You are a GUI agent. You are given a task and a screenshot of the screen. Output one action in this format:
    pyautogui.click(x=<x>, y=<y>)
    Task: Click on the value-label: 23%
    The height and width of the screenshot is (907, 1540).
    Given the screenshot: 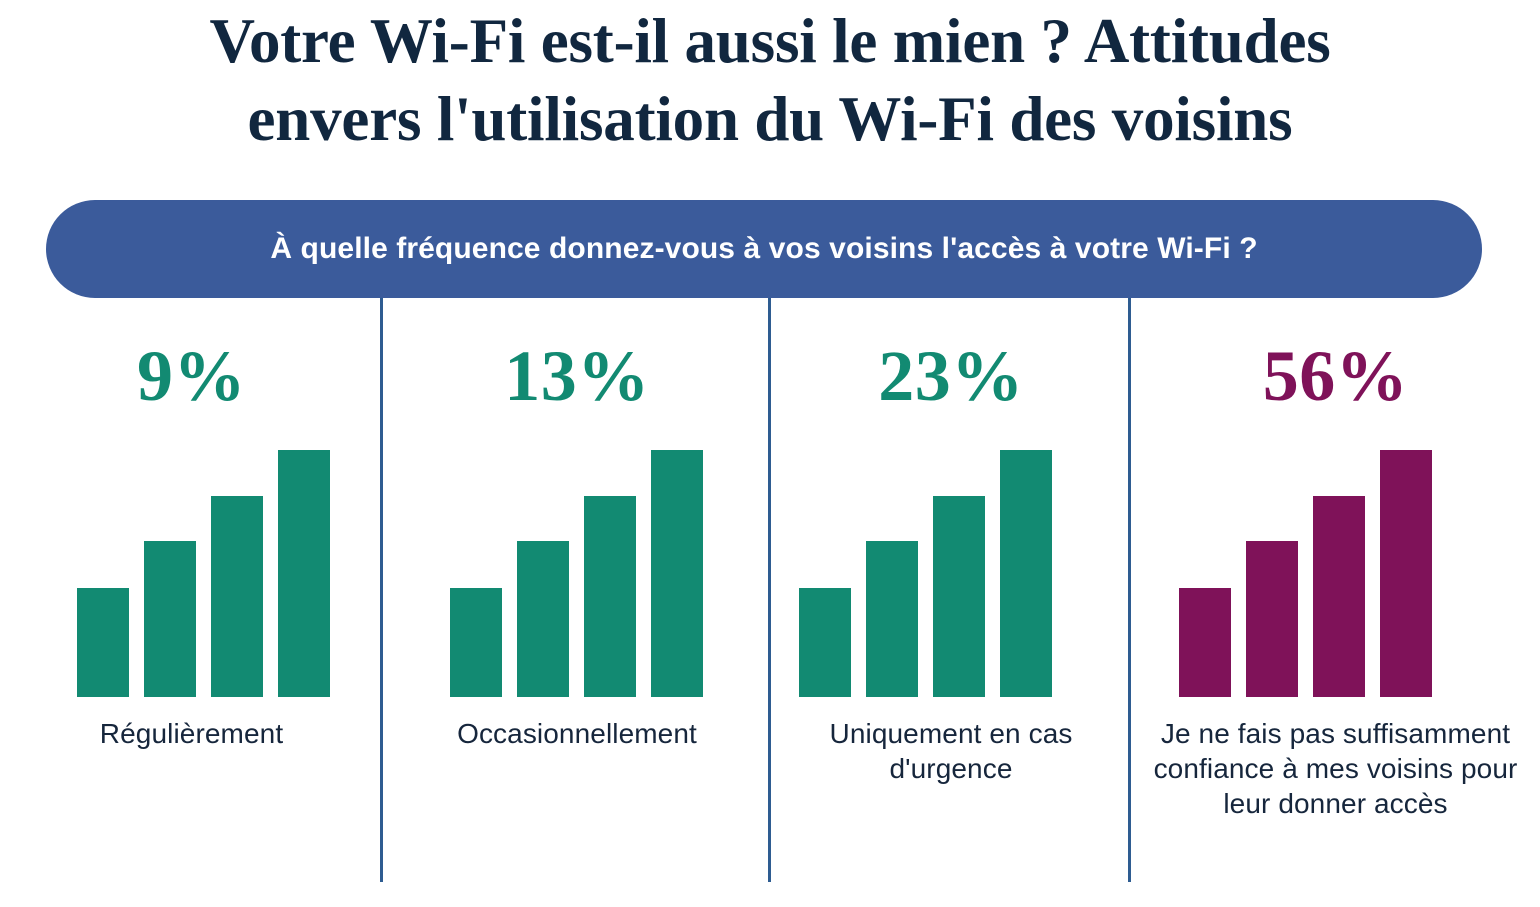 What is the action you would take?
    pyautogui.click(x=951, y=376)
    